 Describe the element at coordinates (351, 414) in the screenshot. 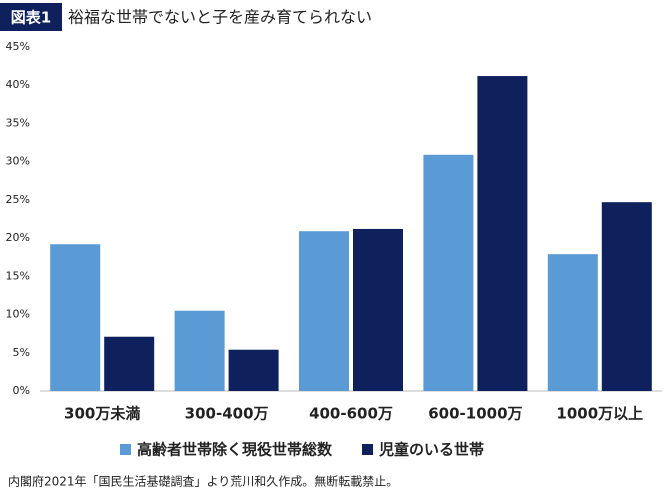

I see `x-tick-label: 400-600万` at that location.